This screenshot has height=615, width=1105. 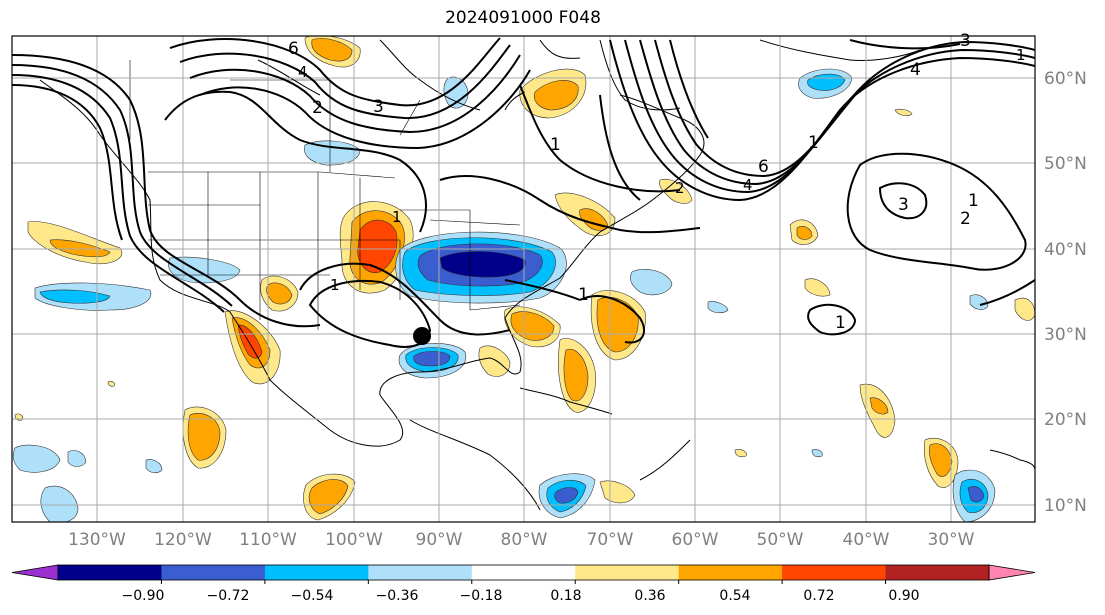 What do you see at coordinates (354, 540) in the screenshot?
I see `lon-label: 100°W` at bounding box center [354, 540].